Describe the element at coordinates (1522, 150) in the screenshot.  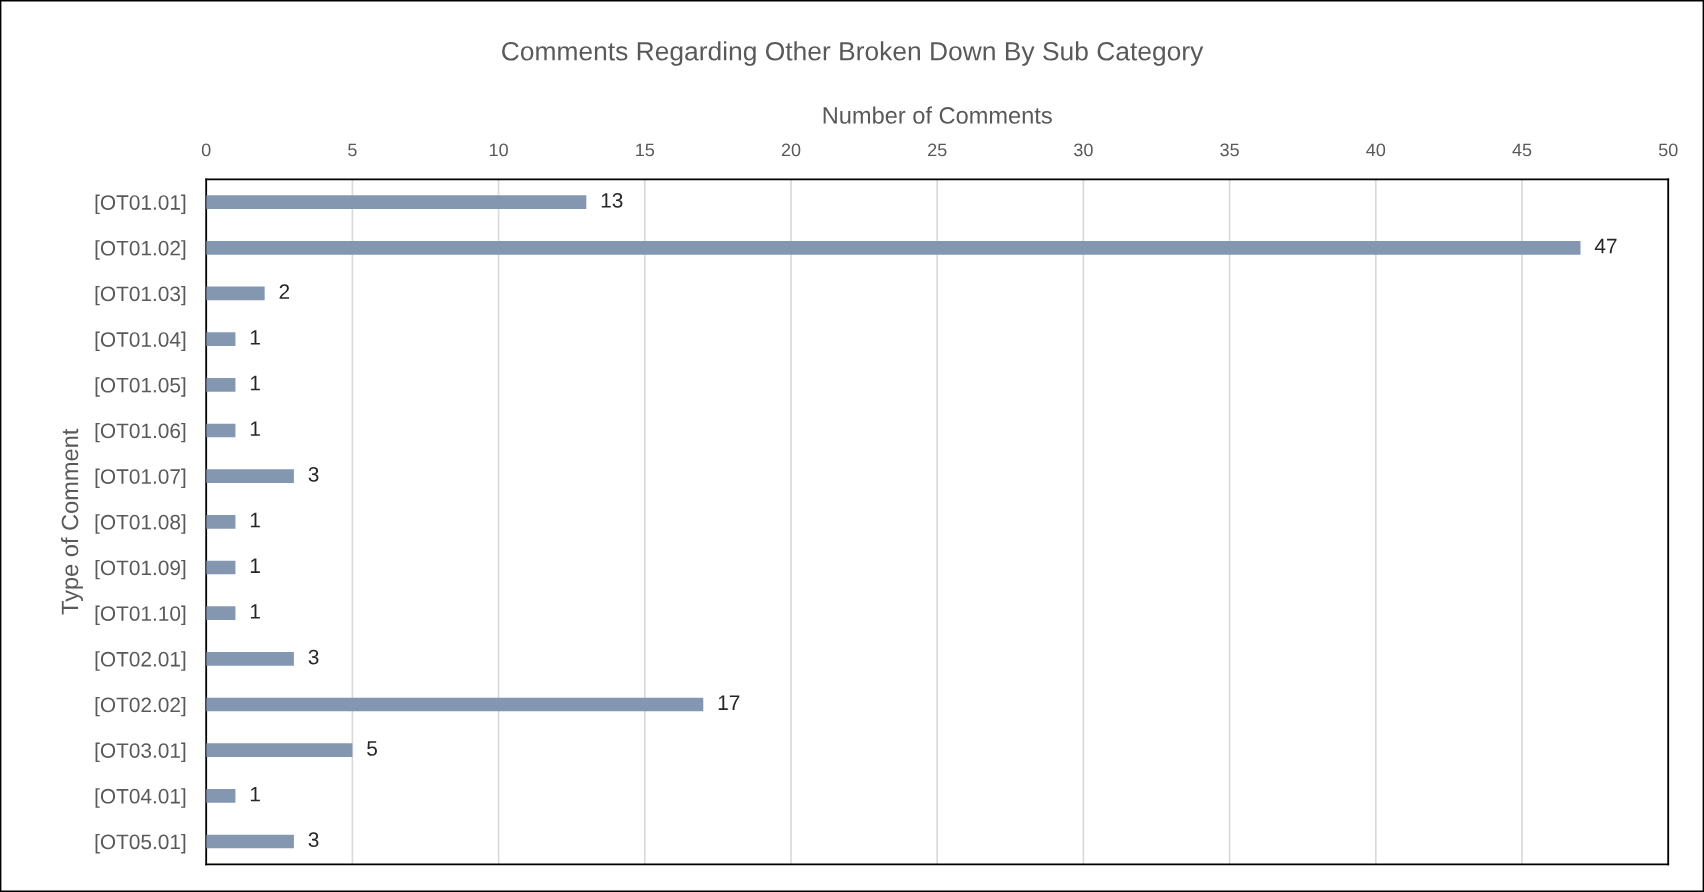
I see `x-tick-label: 45` at that location.